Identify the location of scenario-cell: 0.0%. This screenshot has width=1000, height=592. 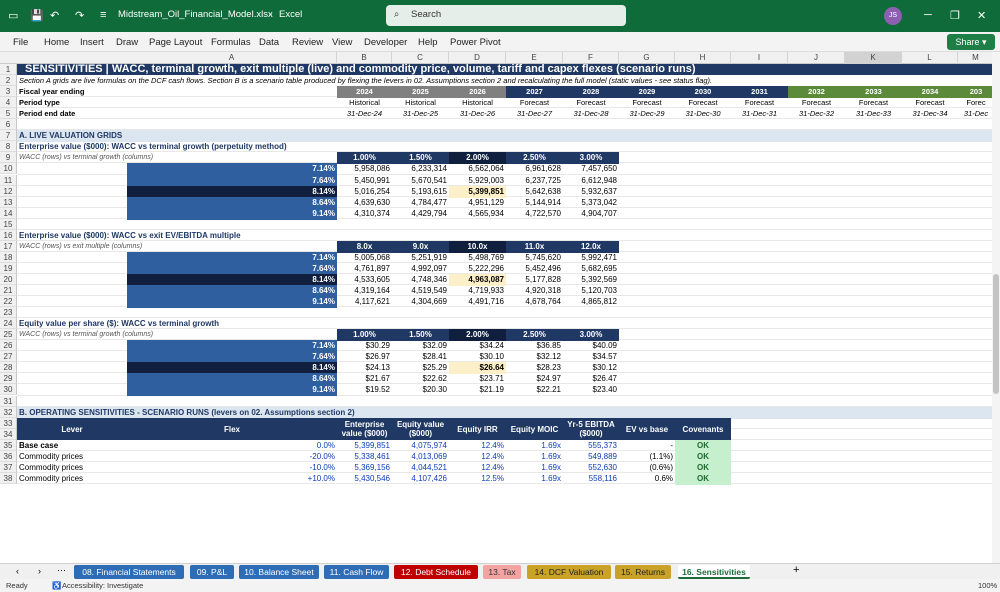
(325, 445).